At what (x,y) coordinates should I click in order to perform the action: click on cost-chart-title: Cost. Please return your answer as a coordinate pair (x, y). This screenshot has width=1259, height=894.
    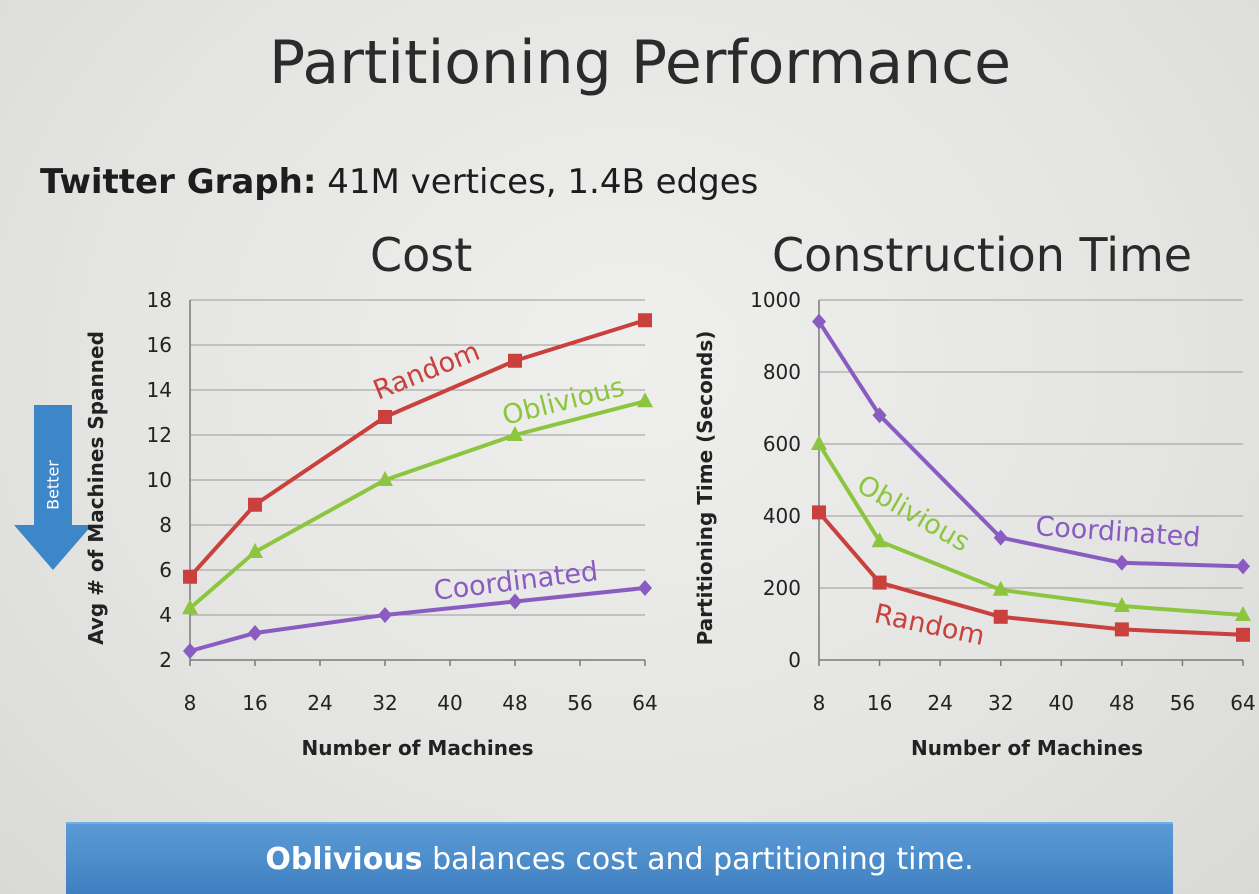
    Looking at the image, I should click on (421, 255).